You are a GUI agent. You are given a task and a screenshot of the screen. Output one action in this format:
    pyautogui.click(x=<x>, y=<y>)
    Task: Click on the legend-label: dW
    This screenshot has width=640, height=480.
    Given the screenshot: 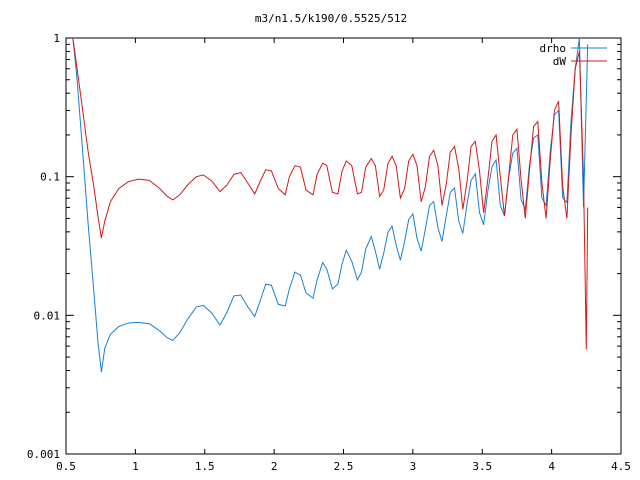 What is the action you would take?
    pyautogui.click(x=560, y=61)
    